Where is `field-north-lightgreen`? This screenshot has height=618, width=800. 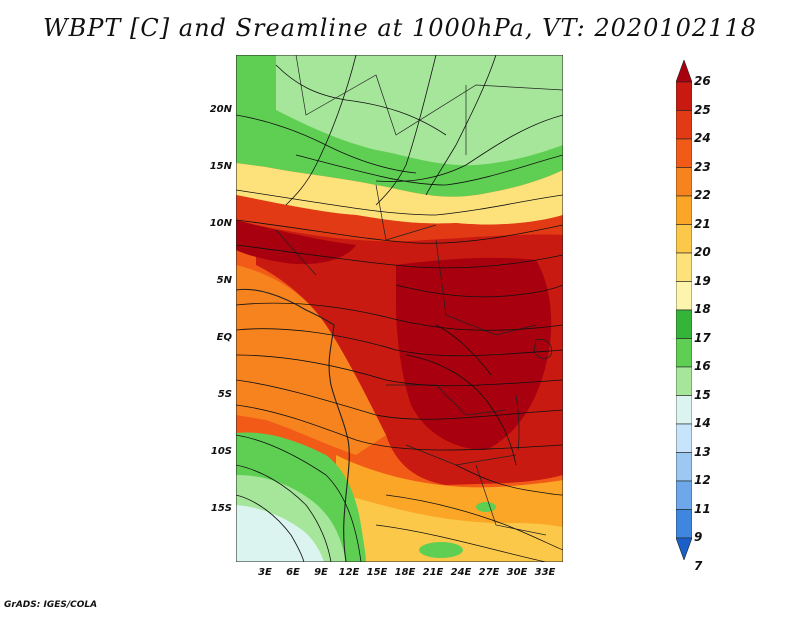 field-north-lightgreen is located at coordinates (419, 110).